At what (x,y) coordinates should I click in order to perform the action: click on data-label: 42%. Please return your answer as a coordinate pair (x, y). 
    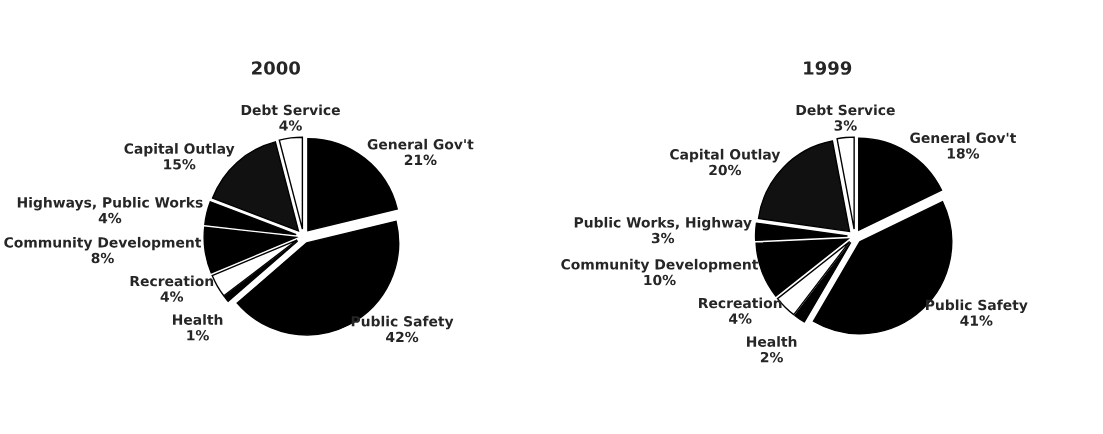
    Looking at the image, I should click on (402, 337).